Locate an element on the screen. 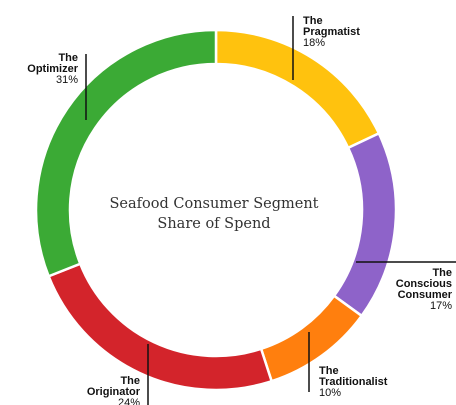  slice-name-line: Traditionalist is located at coordinates (353, 382).